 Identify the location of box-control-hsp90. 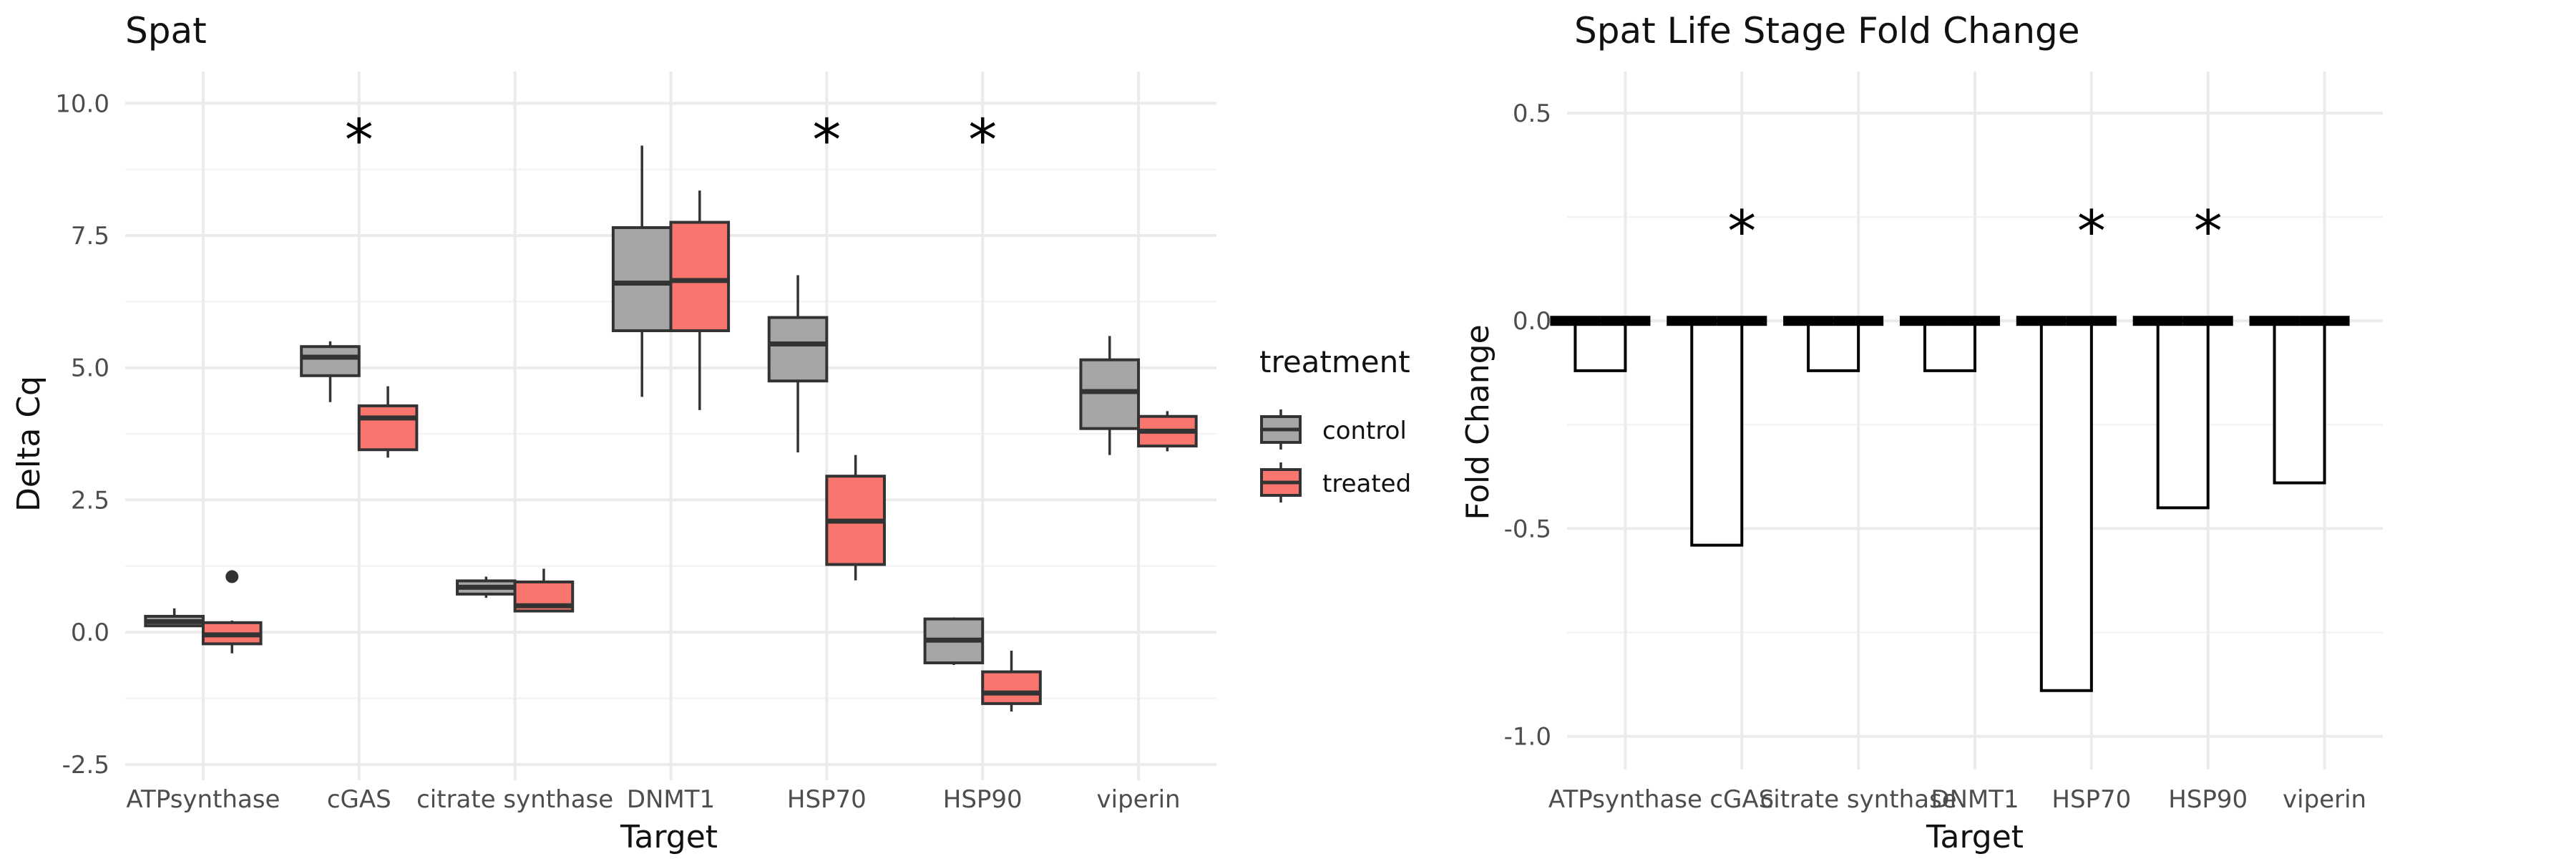
(954, 641).